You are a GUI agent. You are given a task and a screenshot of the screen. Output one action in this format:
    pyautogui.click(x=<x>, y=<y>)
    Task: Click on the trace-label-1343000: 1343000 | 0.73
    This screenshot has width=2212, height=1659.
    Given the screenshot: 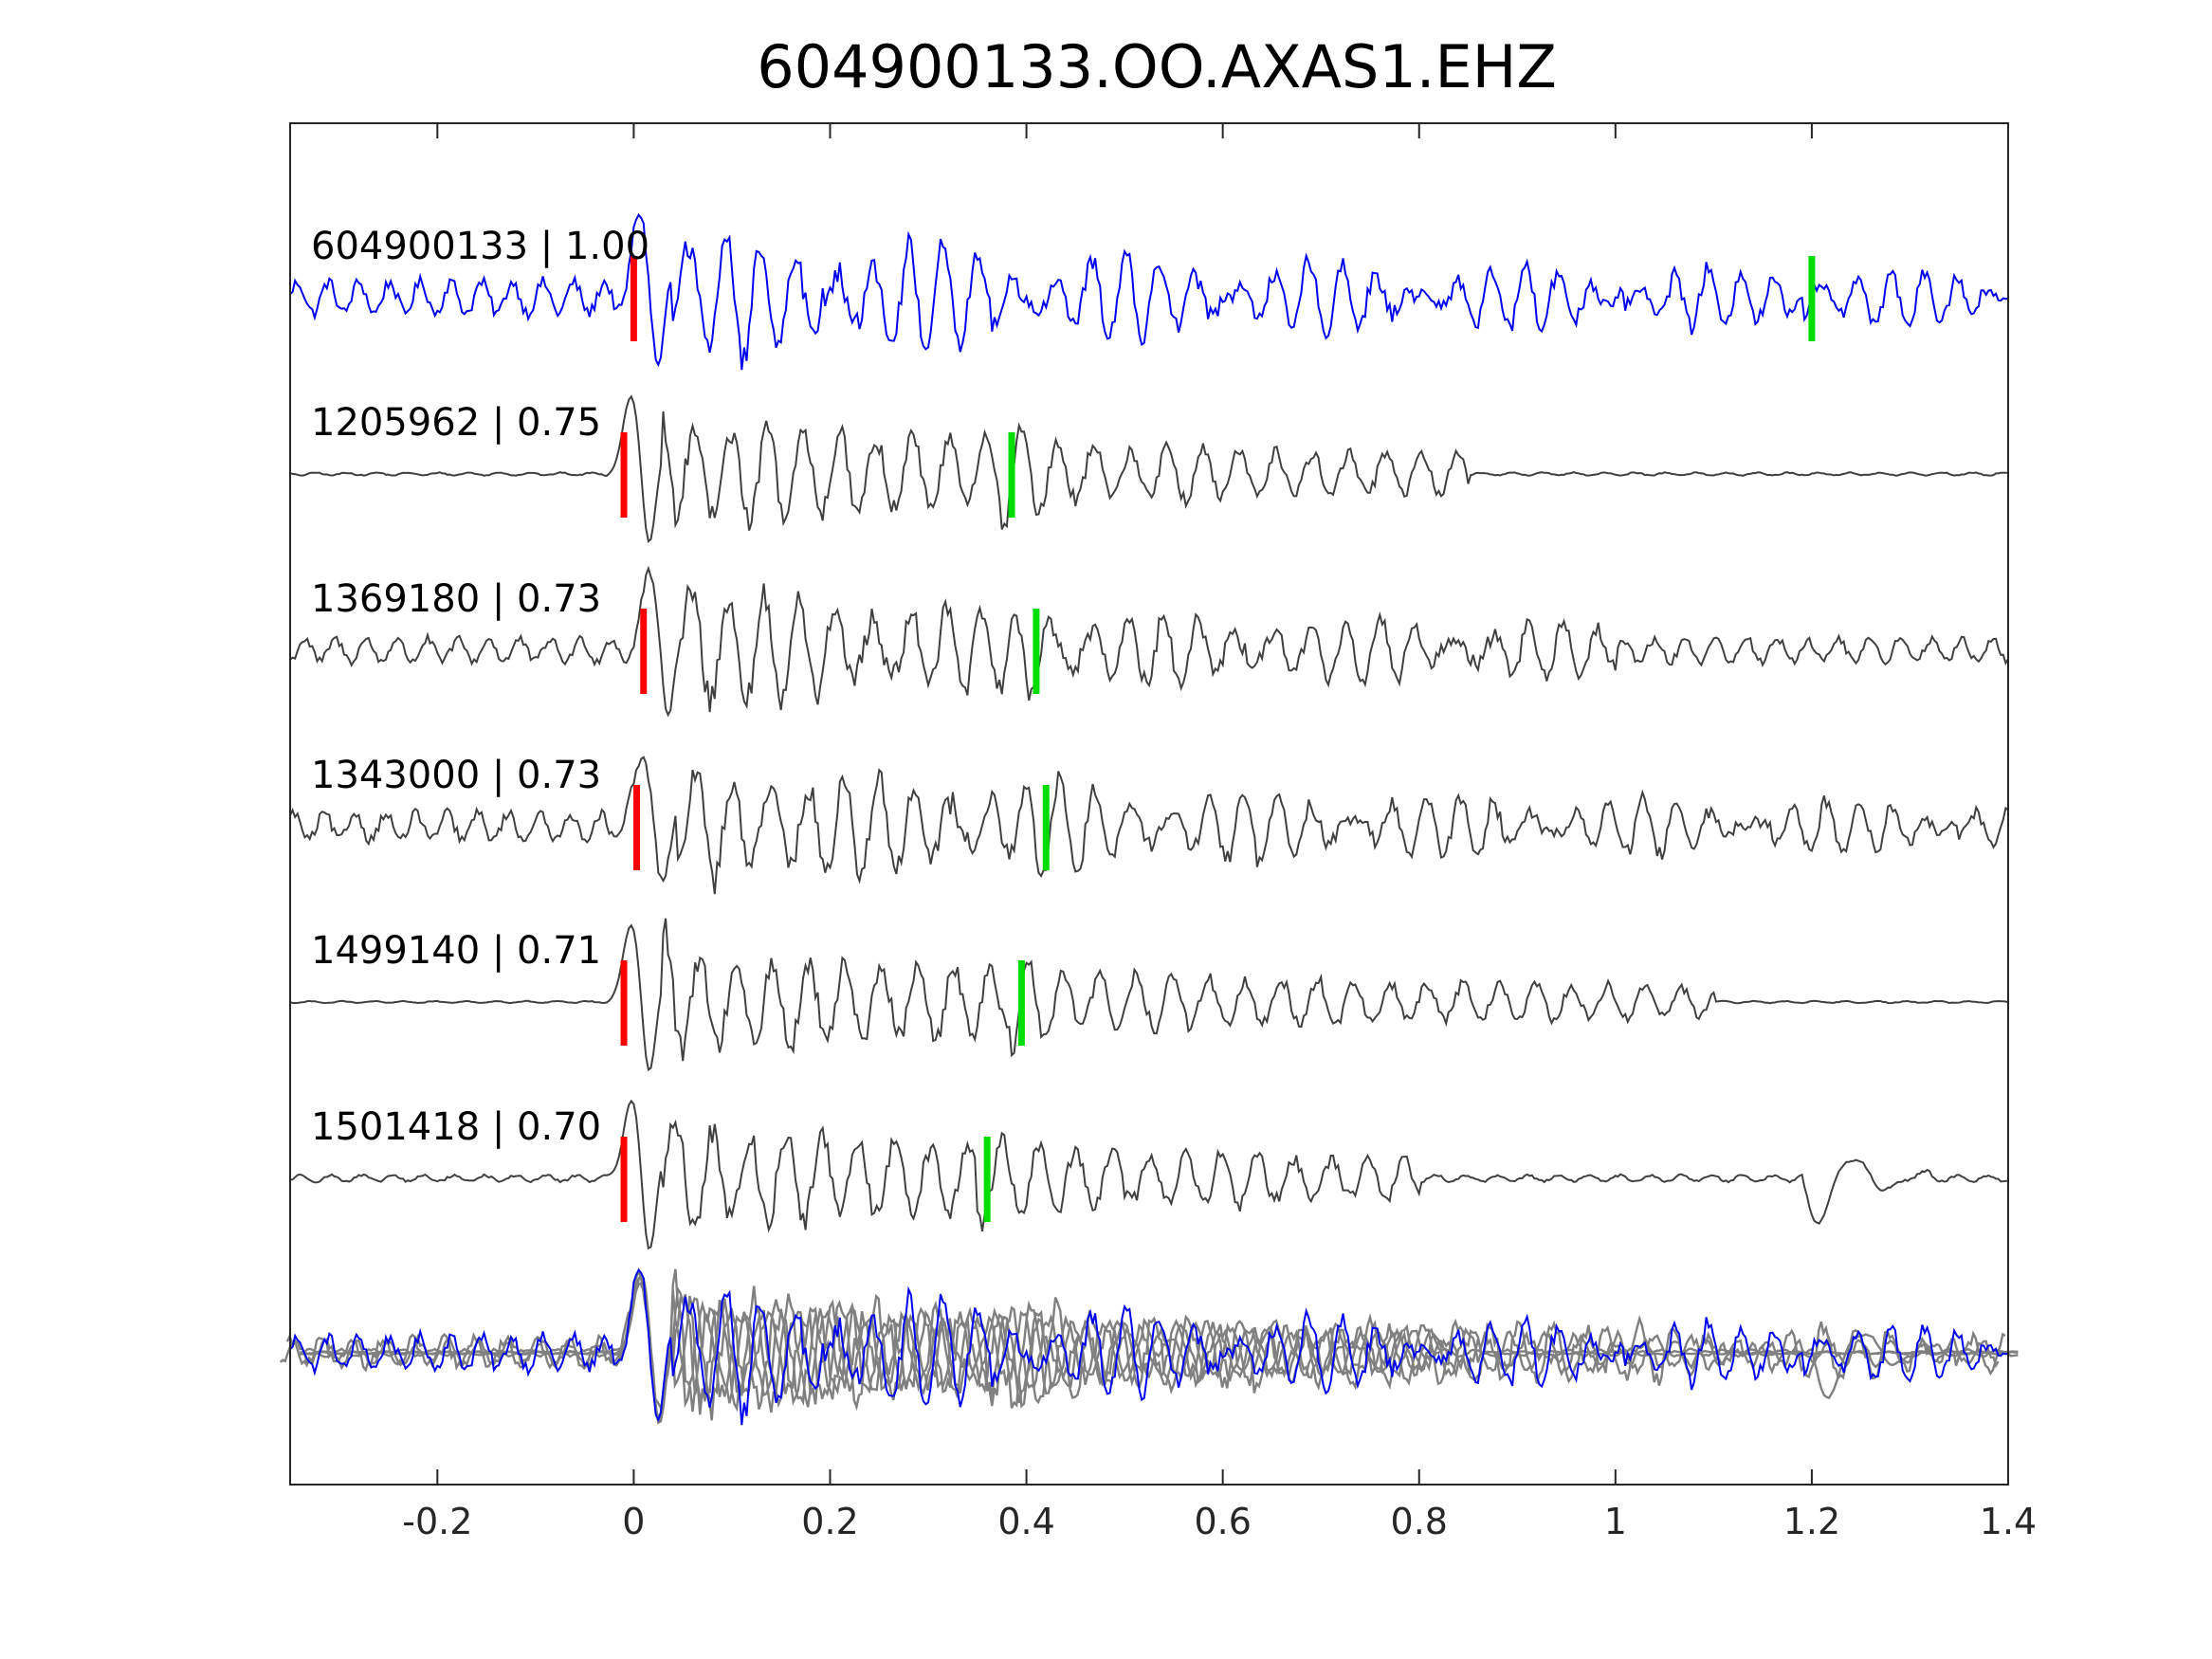 What is the action you would take?
    pyautogui.click(x=456, y=775)
    